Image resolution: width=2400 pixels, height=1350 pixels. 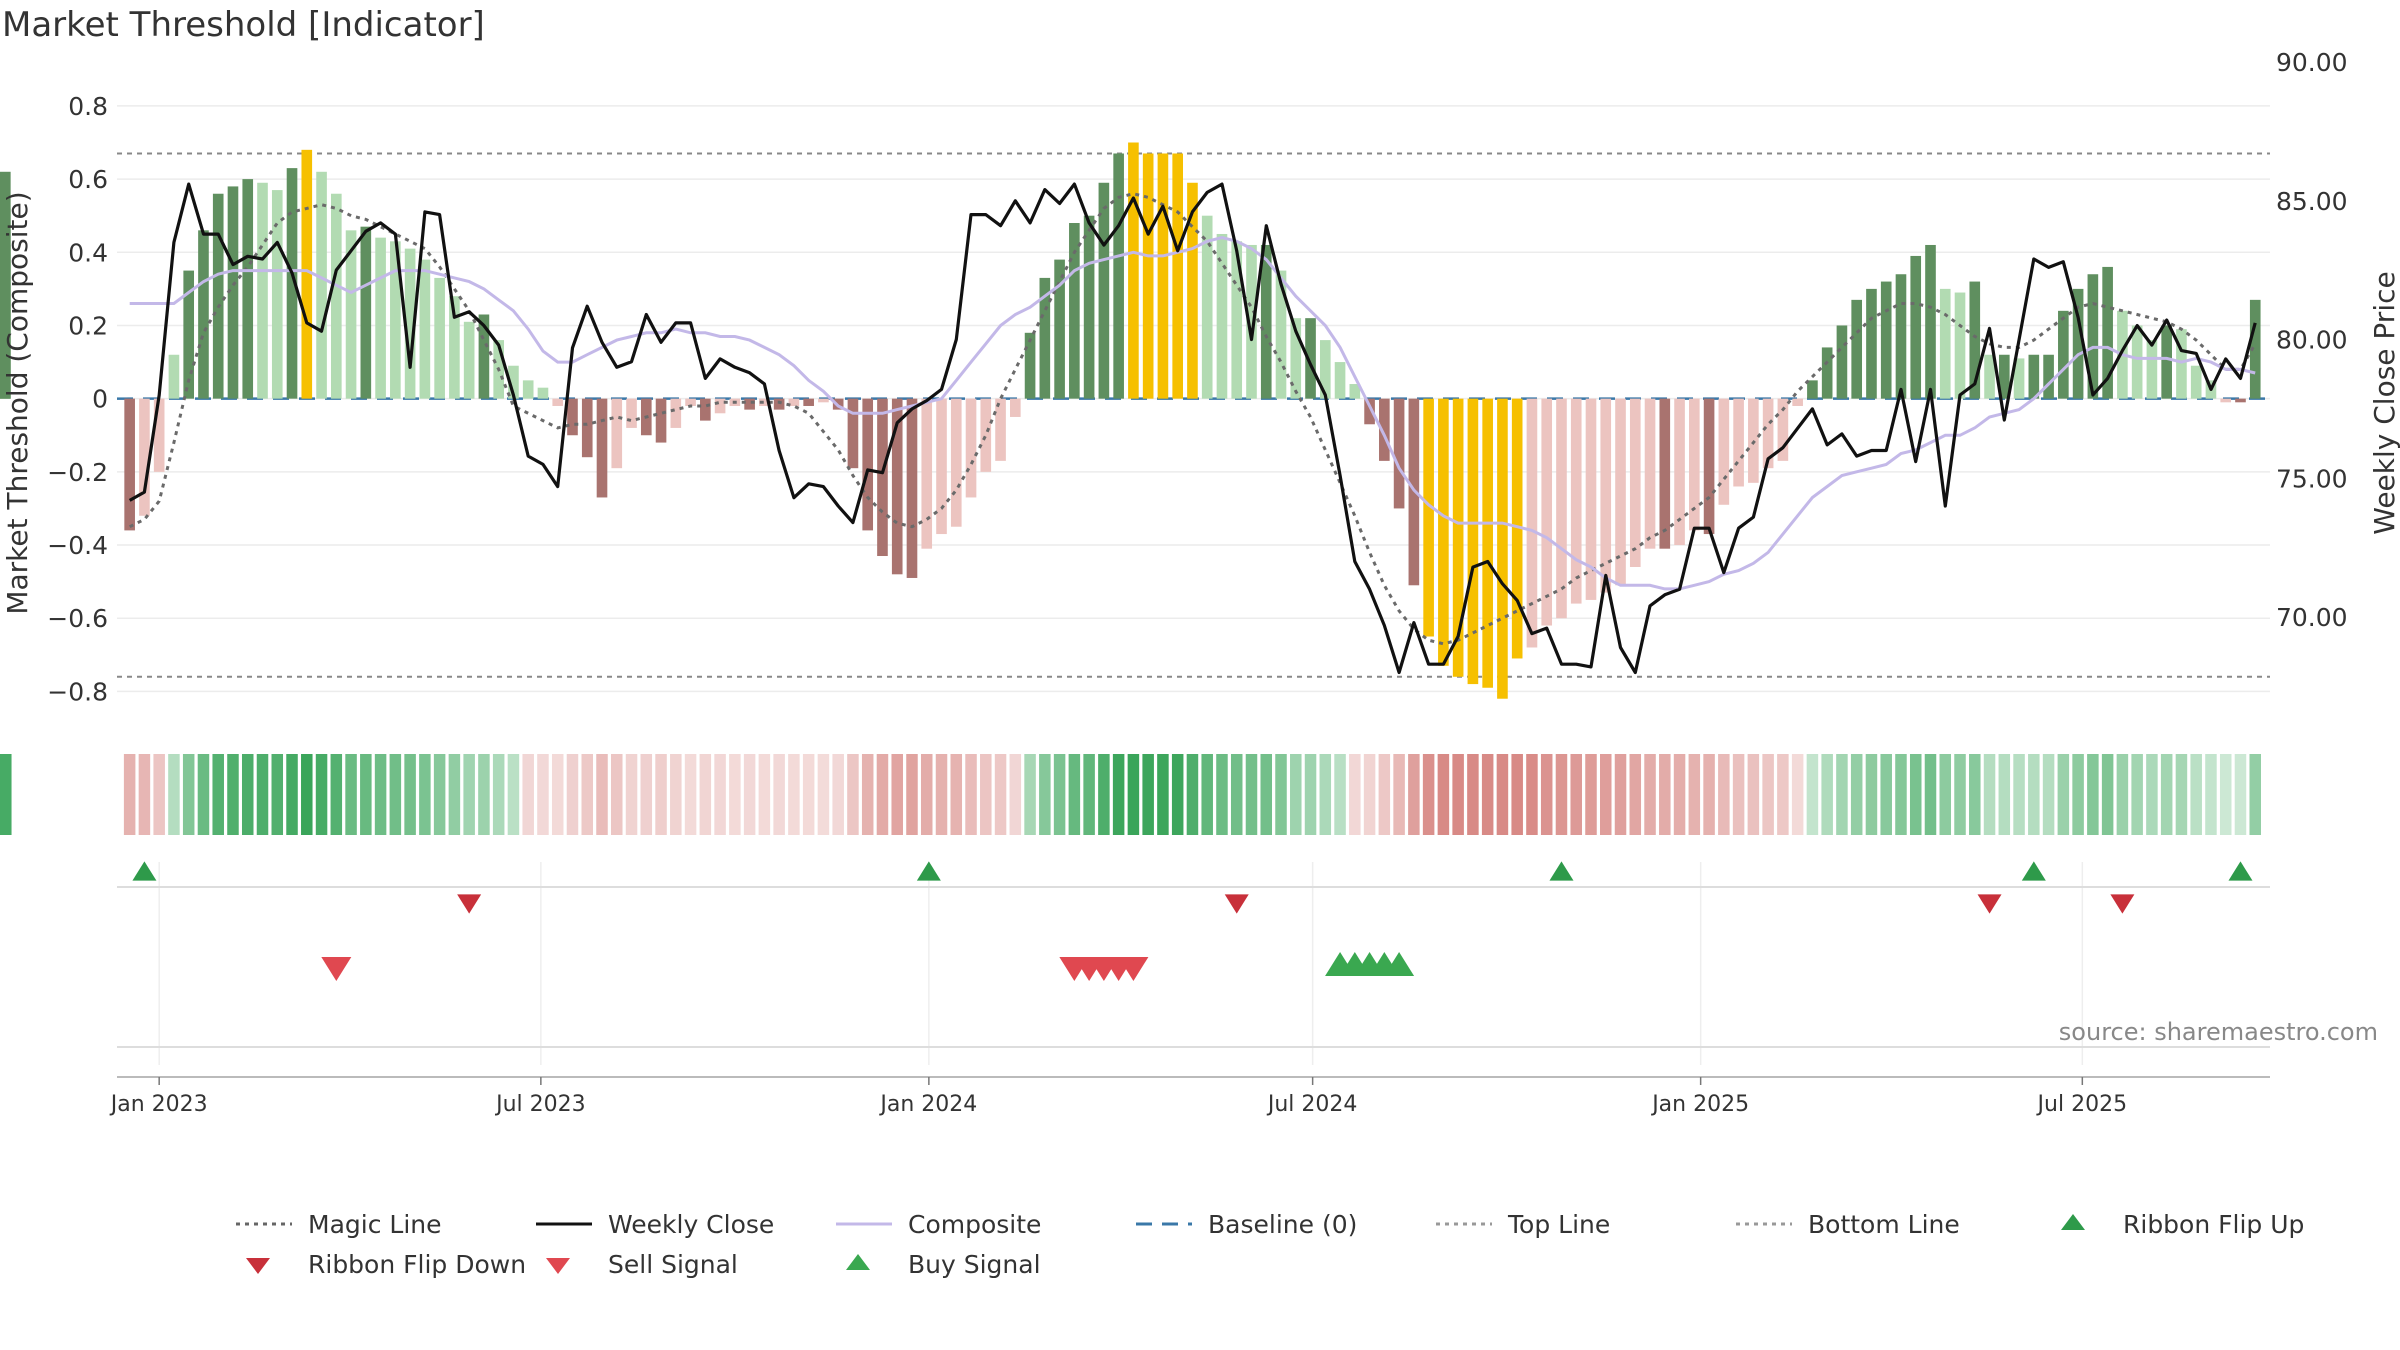 What do you see at coordinates (77, 691) in the screenshot?
I see `y-tick-label: −0.8` at bounding box center [77, 691].